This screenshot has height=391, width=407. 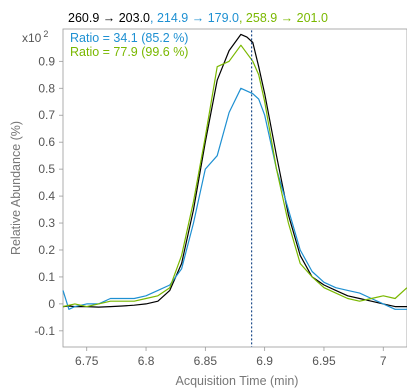 What do you see at coordinates (383, 361) in the screenshot?
I see `x-tick-label: 7` at bounding box center [383, 361].